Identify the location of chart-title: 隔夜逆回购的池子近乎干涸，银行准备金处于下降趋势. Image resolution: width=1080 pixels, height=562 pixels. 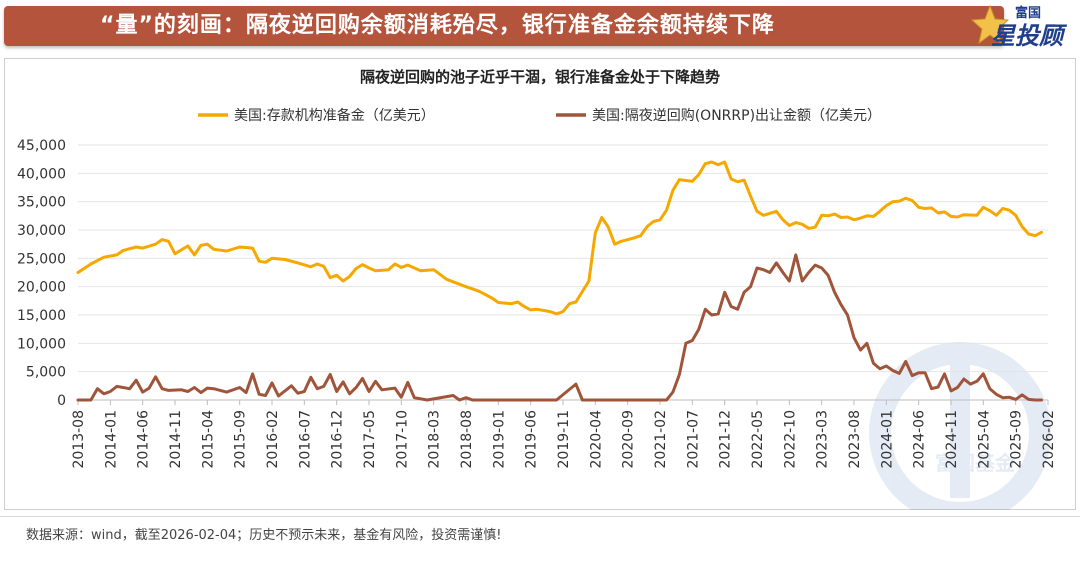
(540, 77).